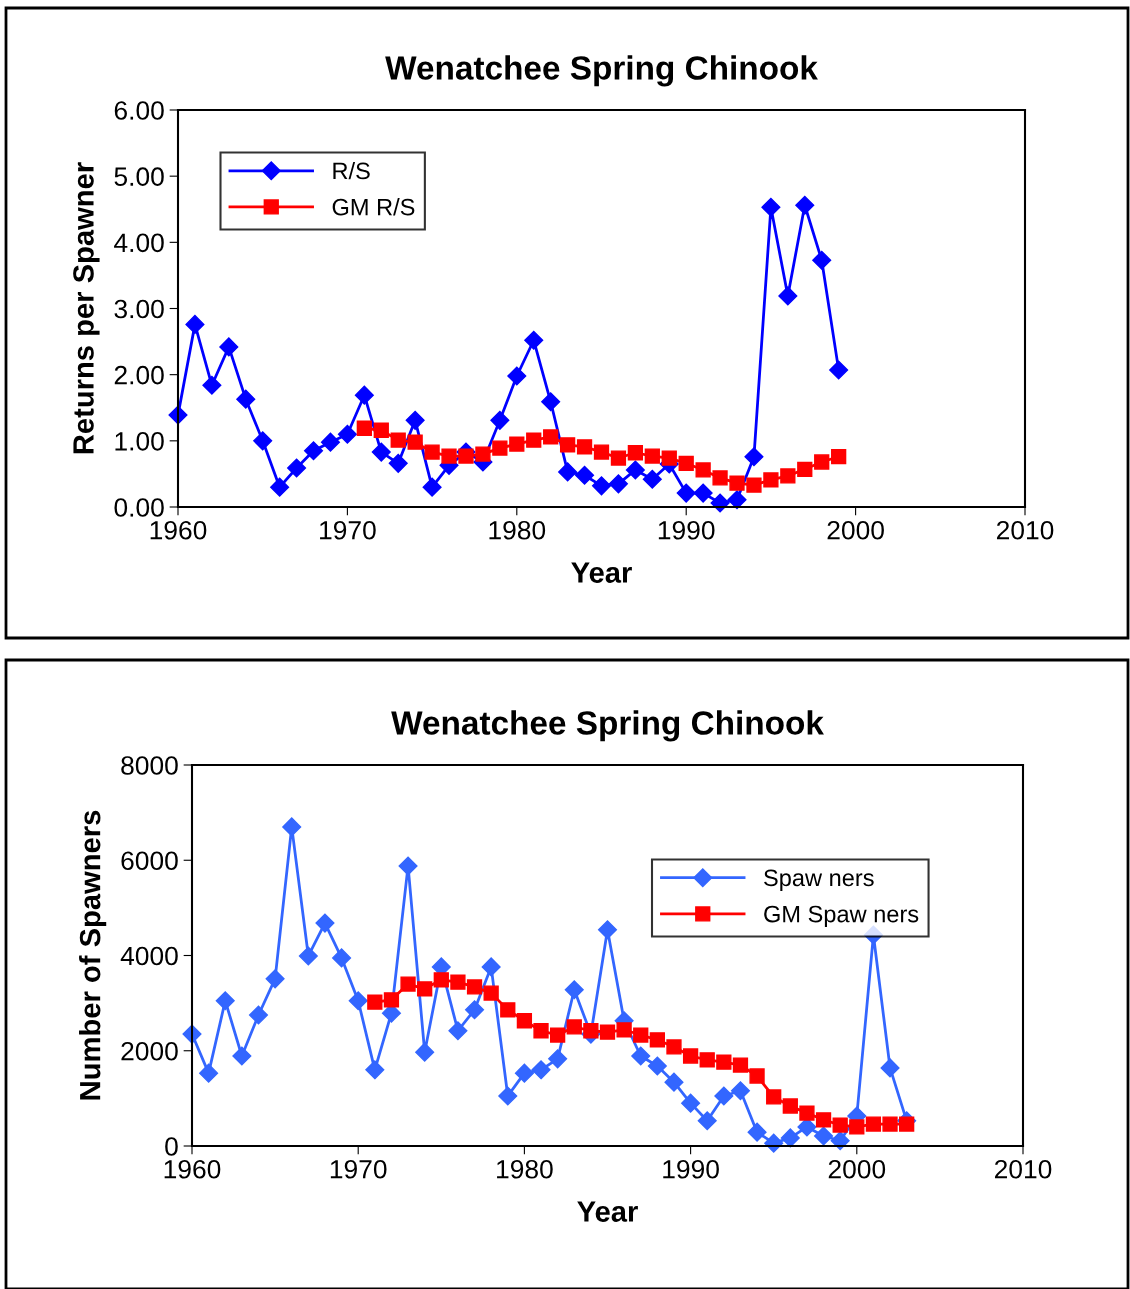 This screenshot has height=1289, width=1130. What do you see at coordinates (149, 1051) in the screenshot?
I see `y-tick-label: 2000` at bounding box center [149, 1051].